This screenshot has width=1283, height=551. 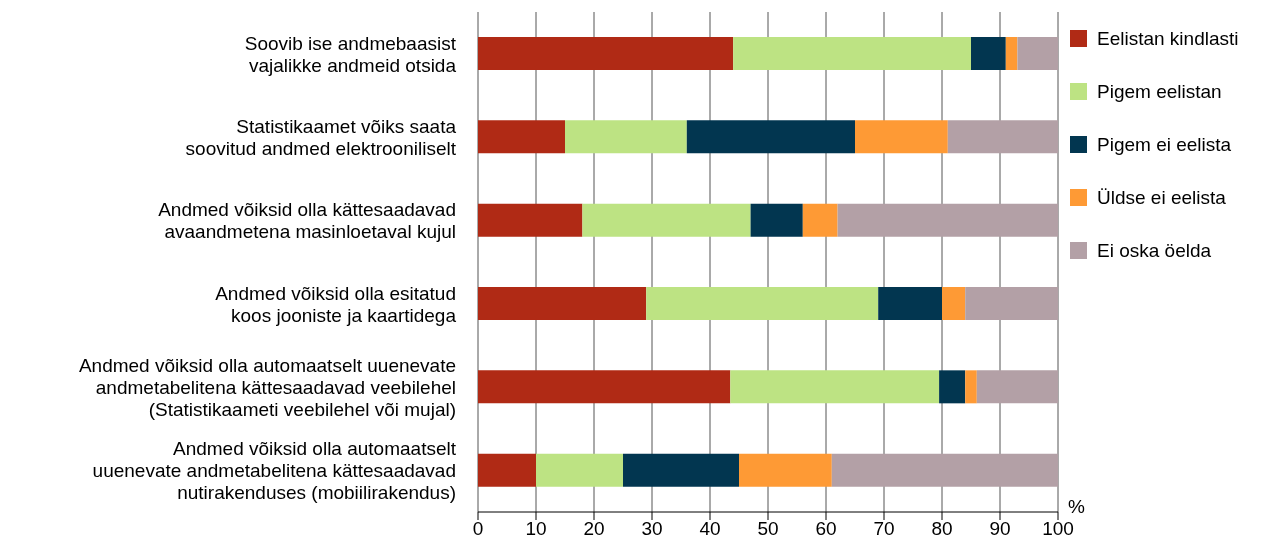 What do you see at coordinates (884, 529) in the screenshot?
I see `x-tick-label: 70` at bounding box center [884, 529].